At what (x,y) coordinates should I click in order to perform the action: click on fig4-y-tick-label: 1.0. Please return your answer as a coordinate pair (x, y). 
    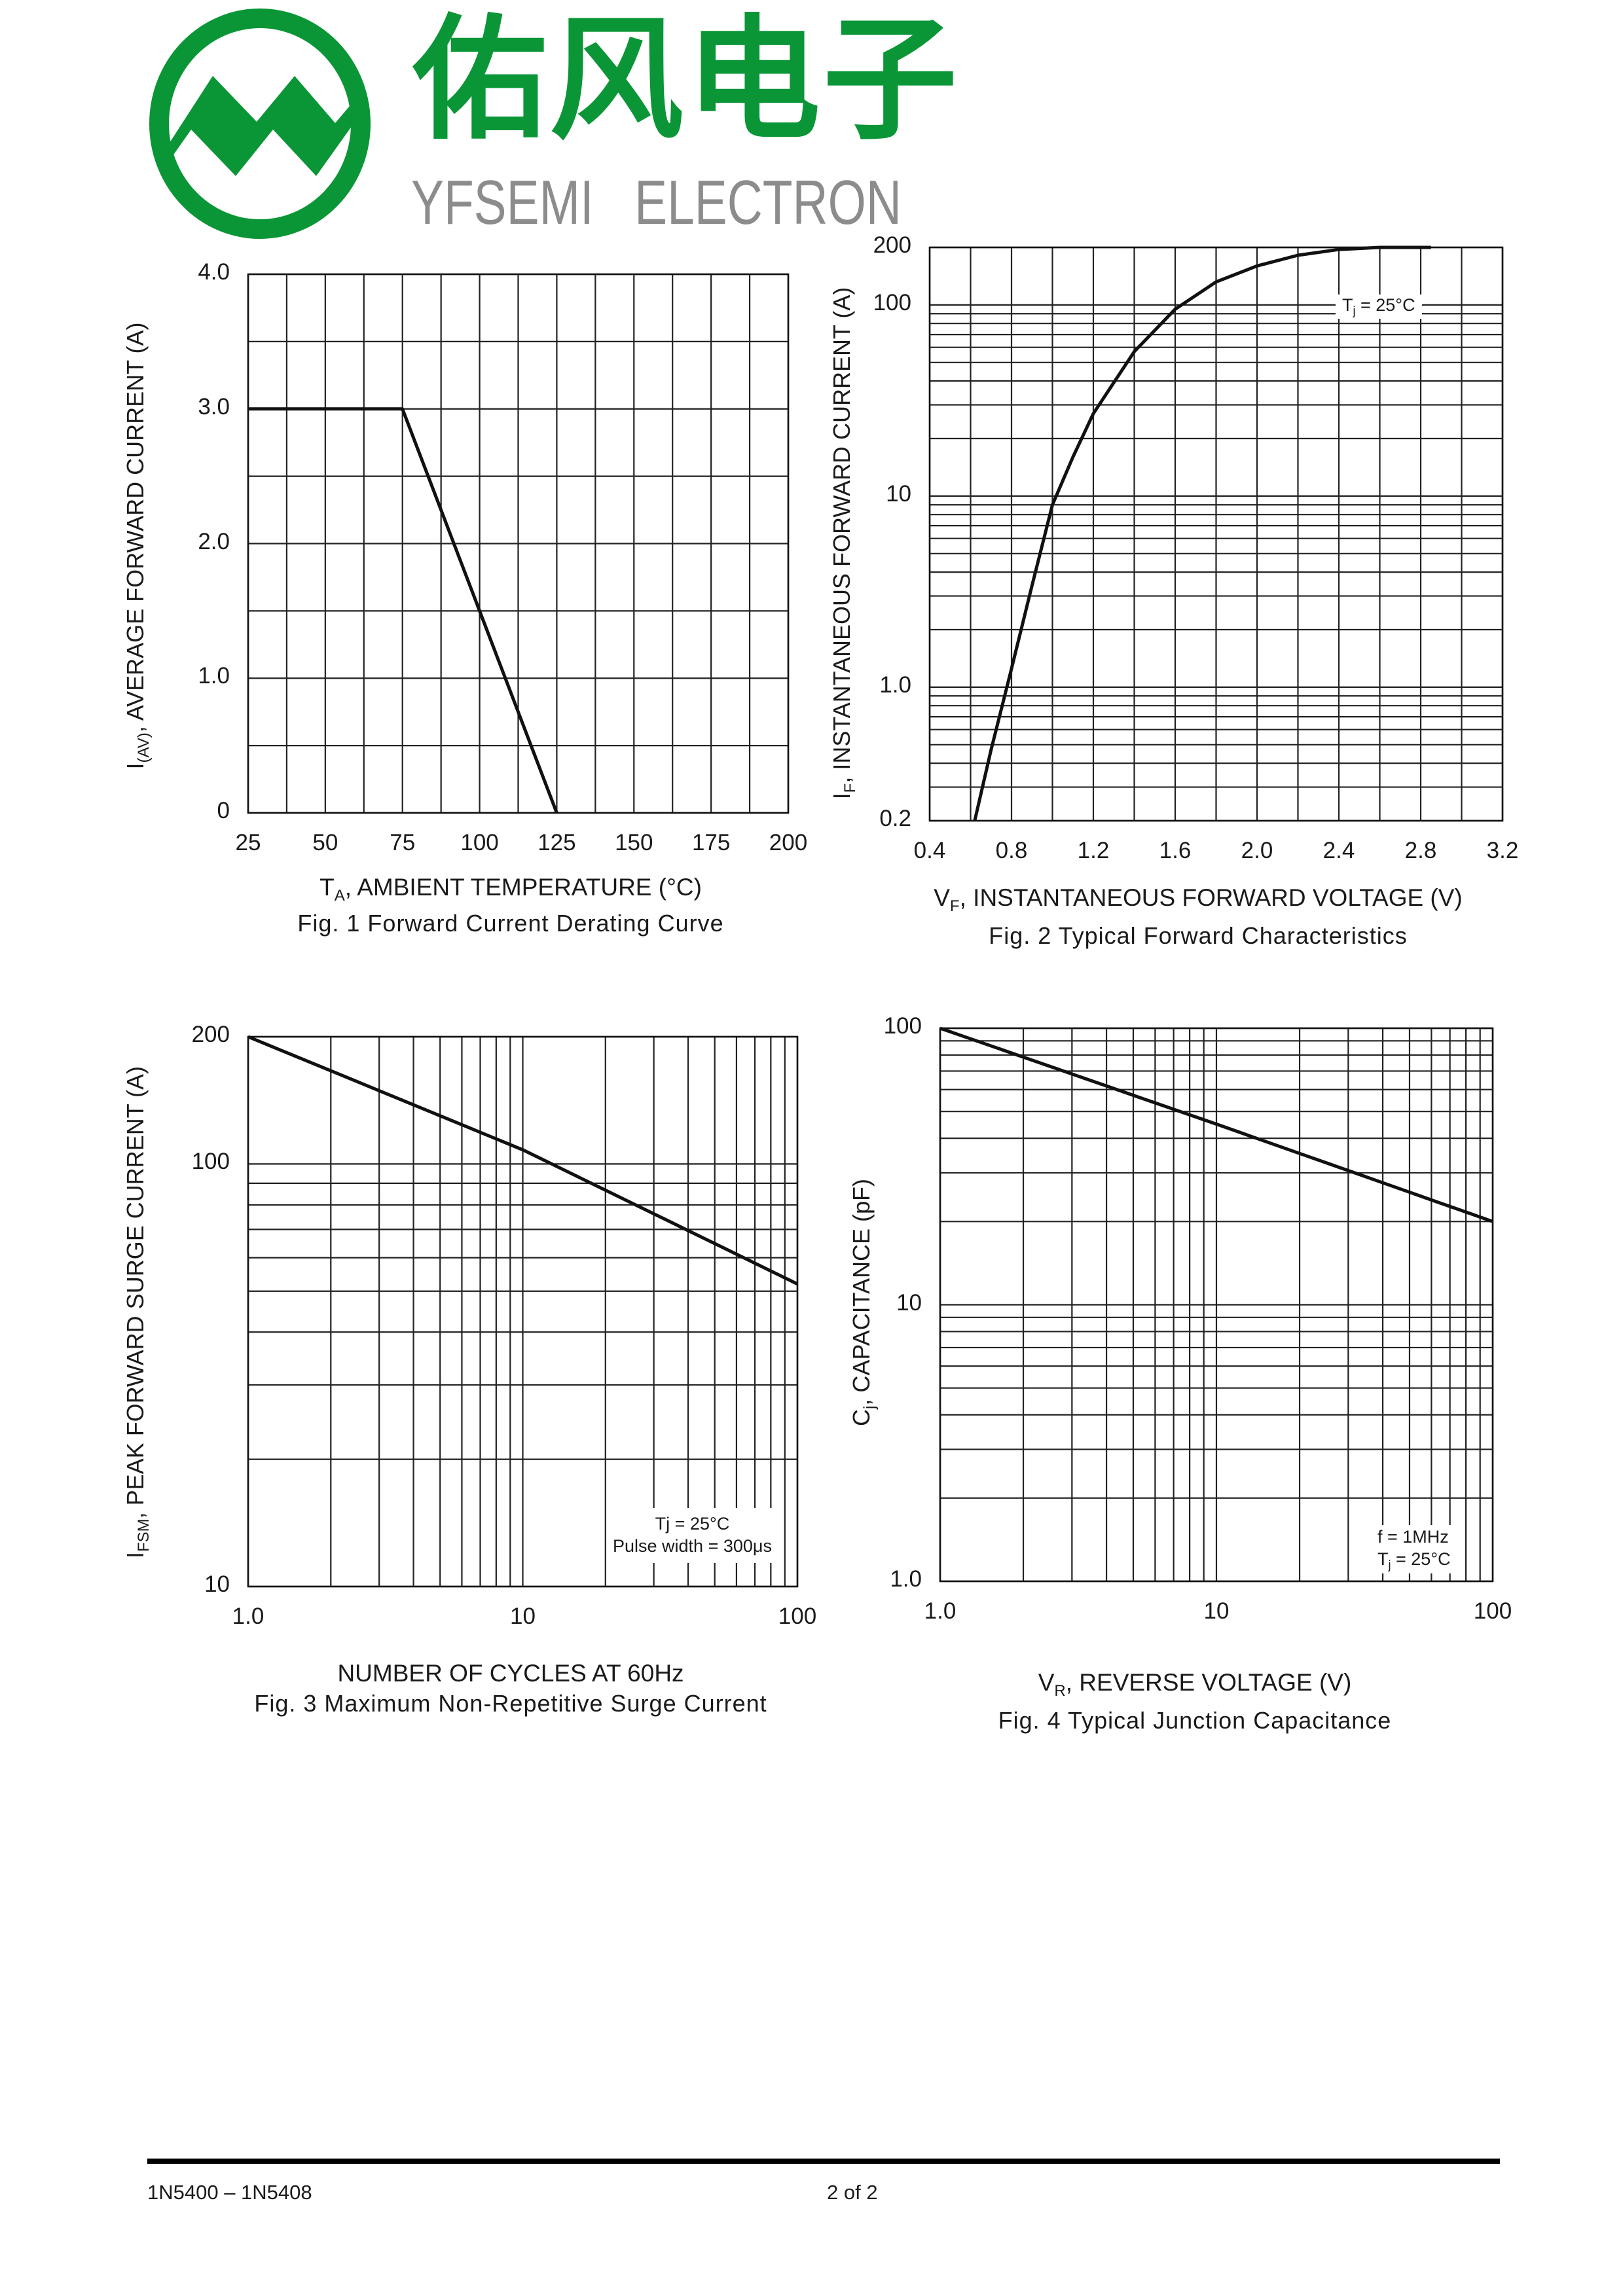
    Looking at the image, I should click on (906, 1579).